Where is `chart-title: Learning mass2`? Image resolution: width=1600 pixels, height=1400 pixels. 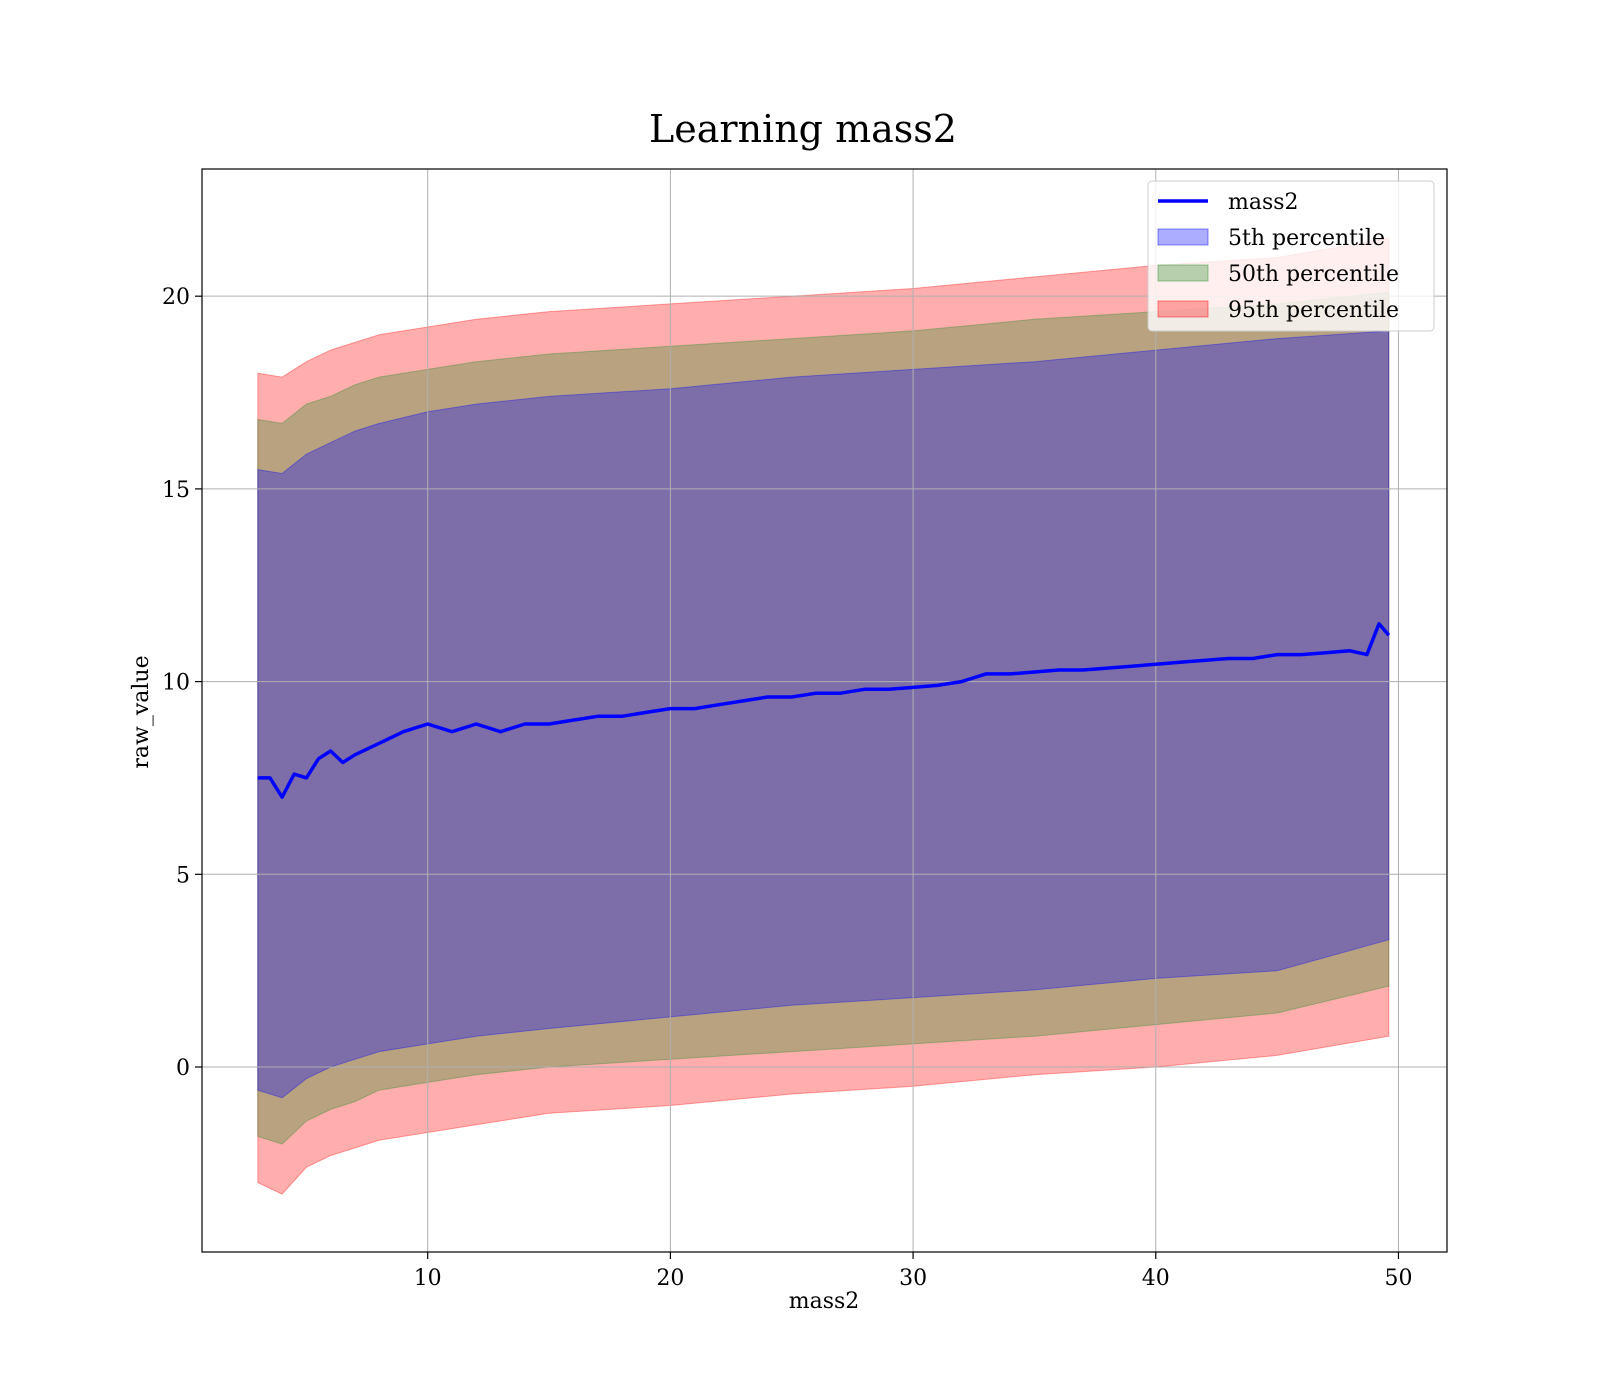 chart-title: Learning mass2 is located at coordinates (803, 129).